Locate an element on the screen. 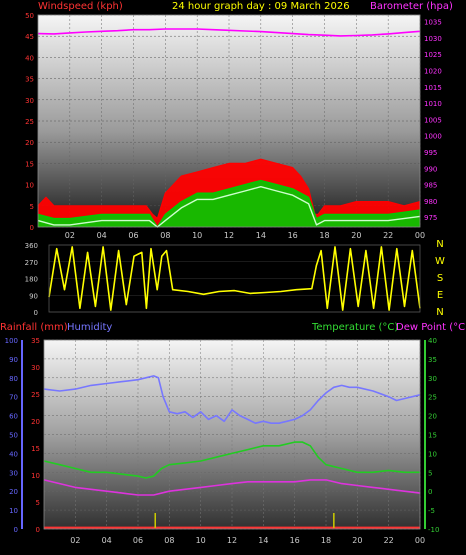  temperature-tick-label: 35 is located at coordinates (432, 360).